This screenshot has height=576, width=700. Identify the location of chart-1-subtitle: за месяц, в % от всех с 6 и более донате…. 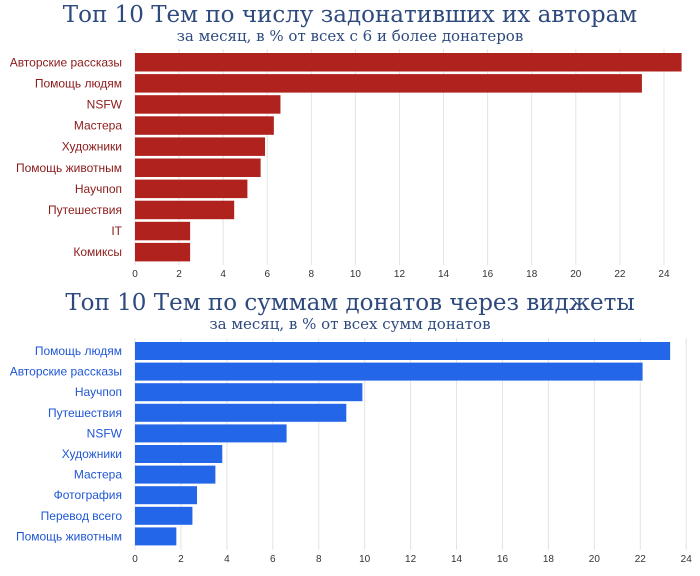
(350, 36).